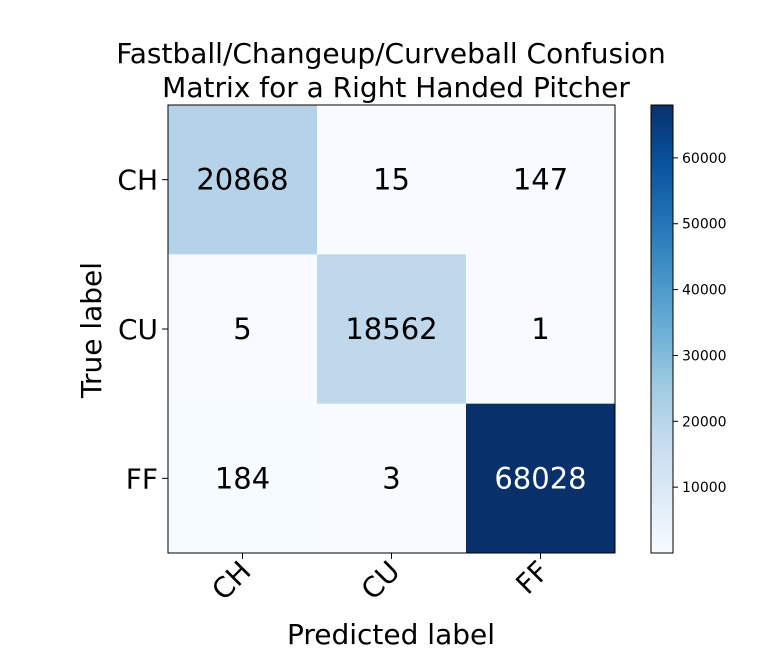 This screenshot has width=775, height=652. What do you see at coordinates (704, 225) in the screenshot?
I see `colorbar-tick-label: 50000` at bounding box center [704, 225].